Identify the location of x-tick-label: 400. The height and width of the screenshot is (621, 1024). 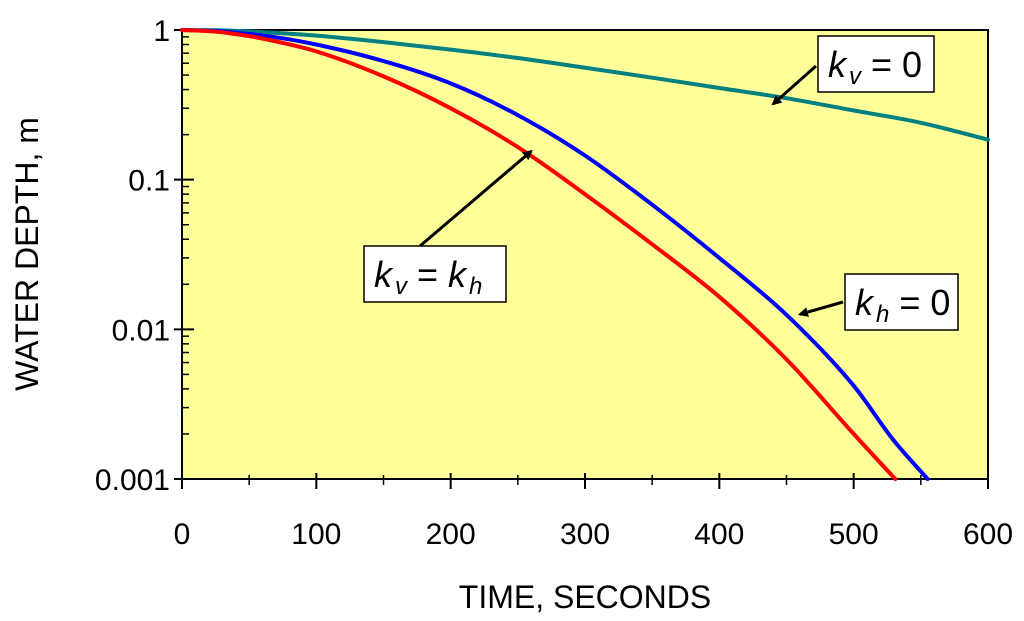
(719, 534).